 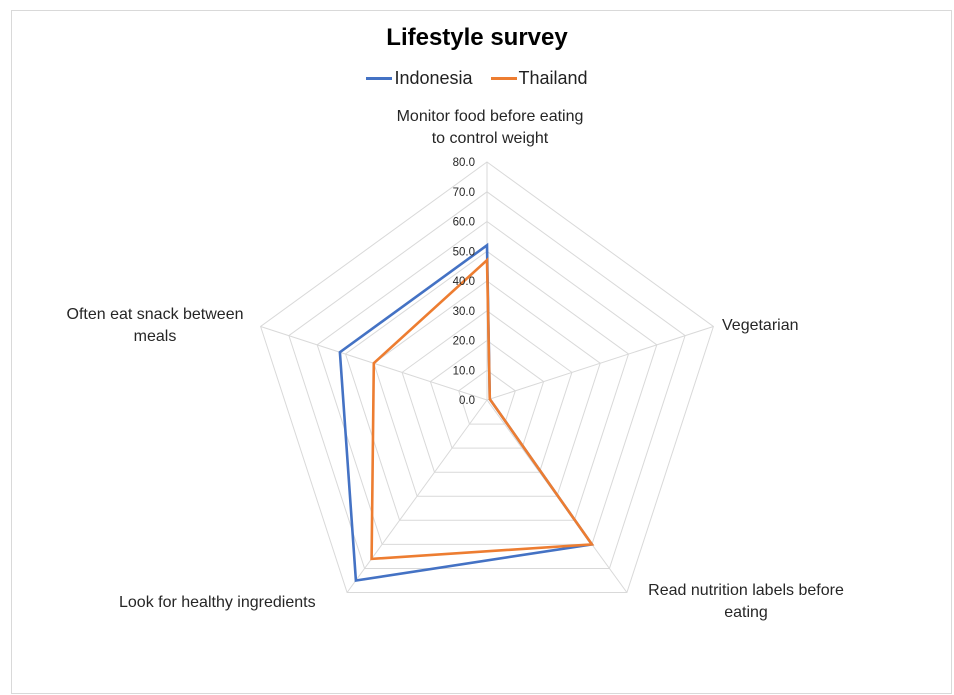 What do you see at coordinates (433, 78) in the screenshot?
I see `legend-label-indonesia: Indonesia` at bounding box center [433, 78].